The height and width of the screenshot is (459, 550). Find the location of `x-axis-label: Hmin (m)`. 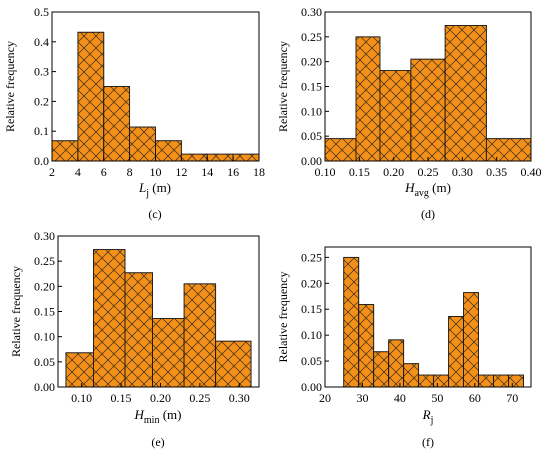

x-axis-label: Hmin (m) is located at coordinates (158, 416).